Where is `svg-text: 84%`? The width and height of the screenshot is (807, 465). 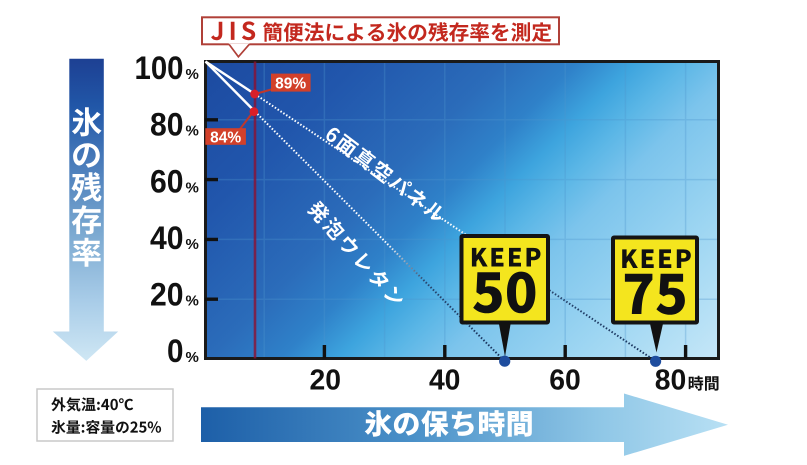
svg-text: 84% is located at coordinates (225, 138).